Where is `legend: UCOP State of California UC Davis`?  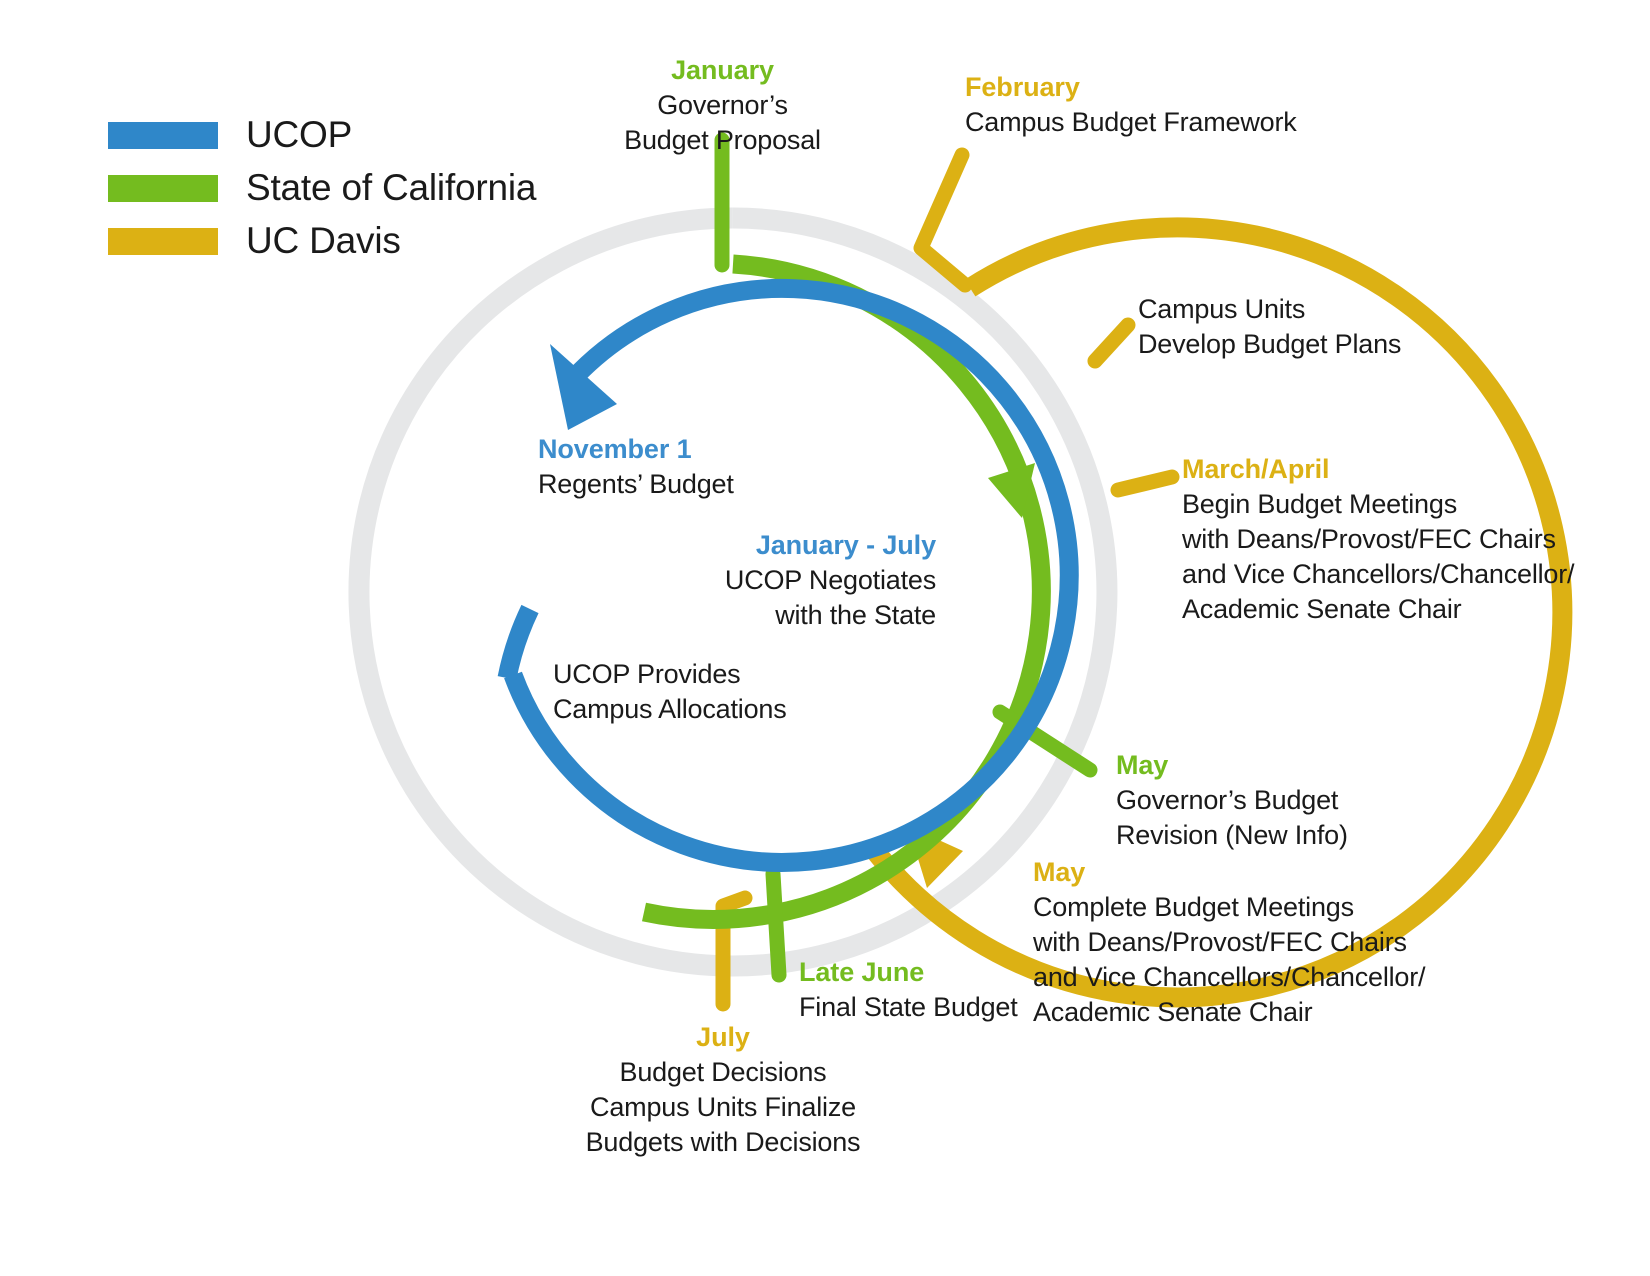
legend: UCOP State of California UC Davis is located at coordinates (322, 191).